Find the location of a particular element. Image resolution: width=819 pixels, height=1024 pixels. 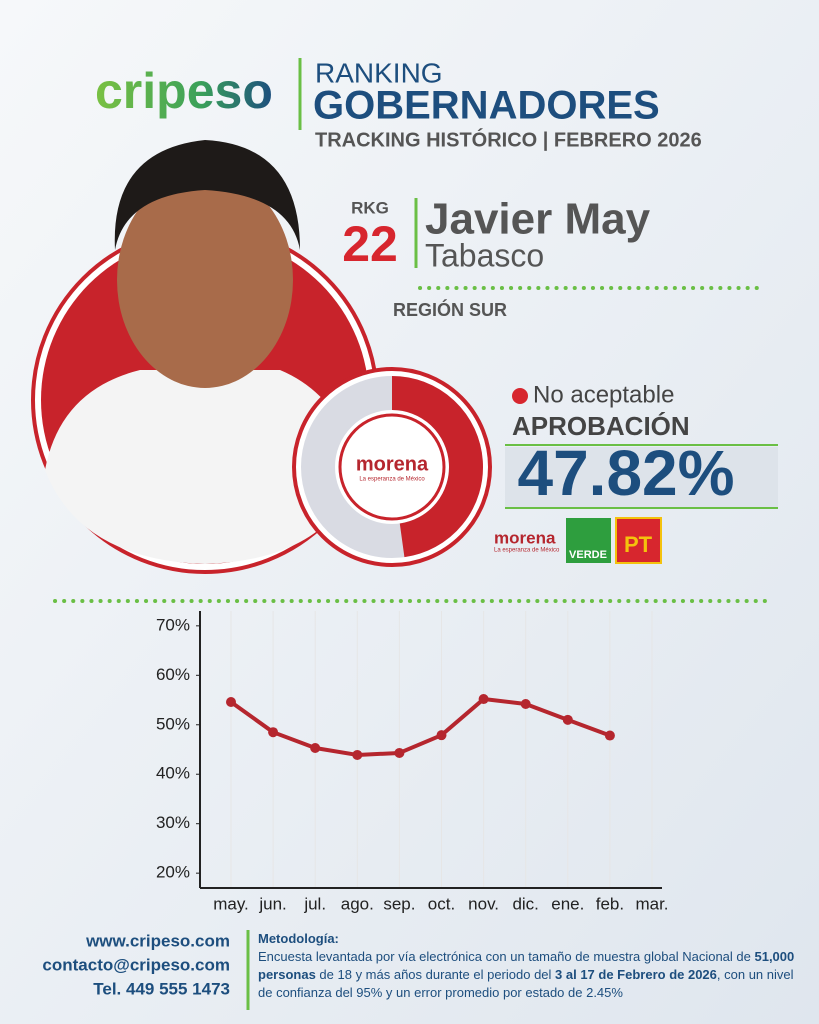

series-line is located at coordinates (420, 727).